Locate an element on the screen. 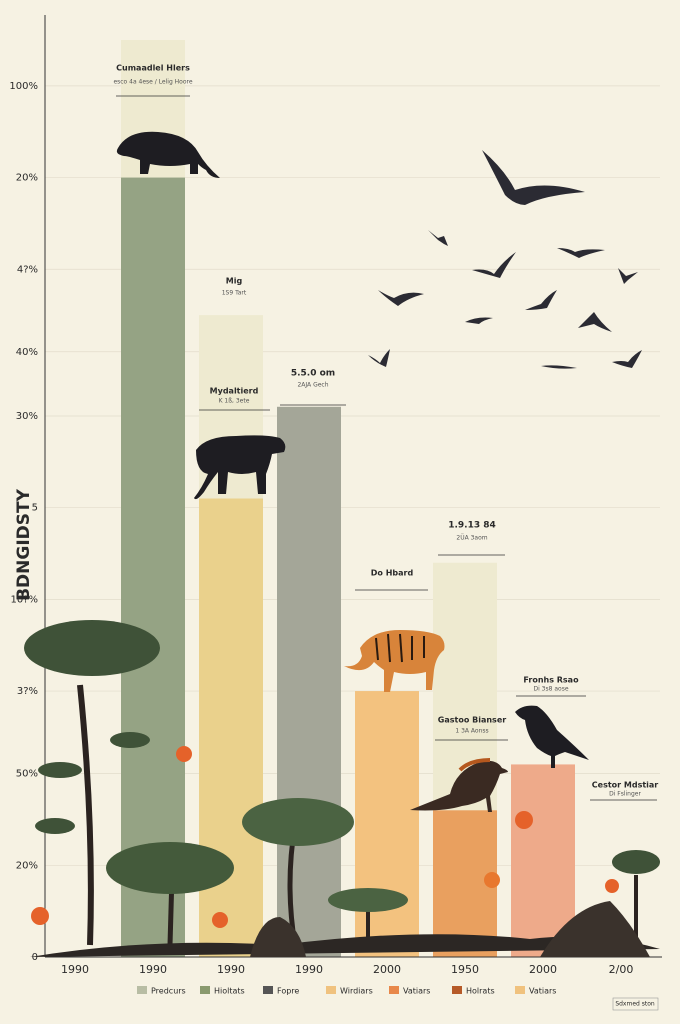  legend-label: Hioltats is located at coordinates (229, 991).